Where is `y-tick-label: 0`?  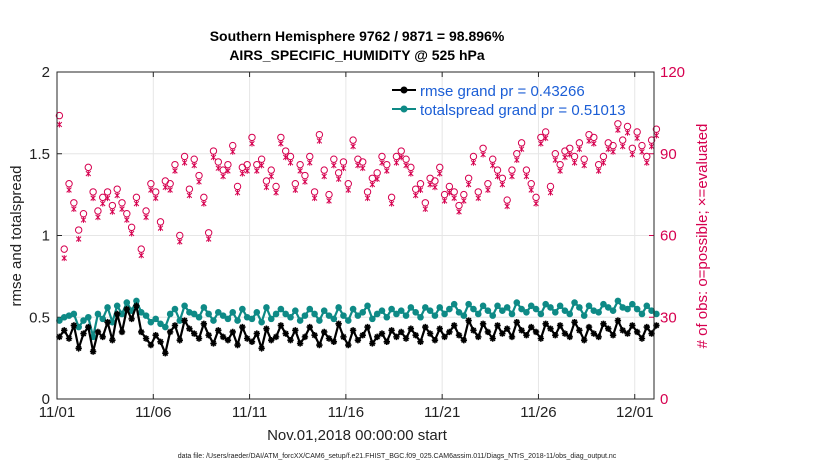
y-tick-label: 0 is located at coordinates (46, 399).